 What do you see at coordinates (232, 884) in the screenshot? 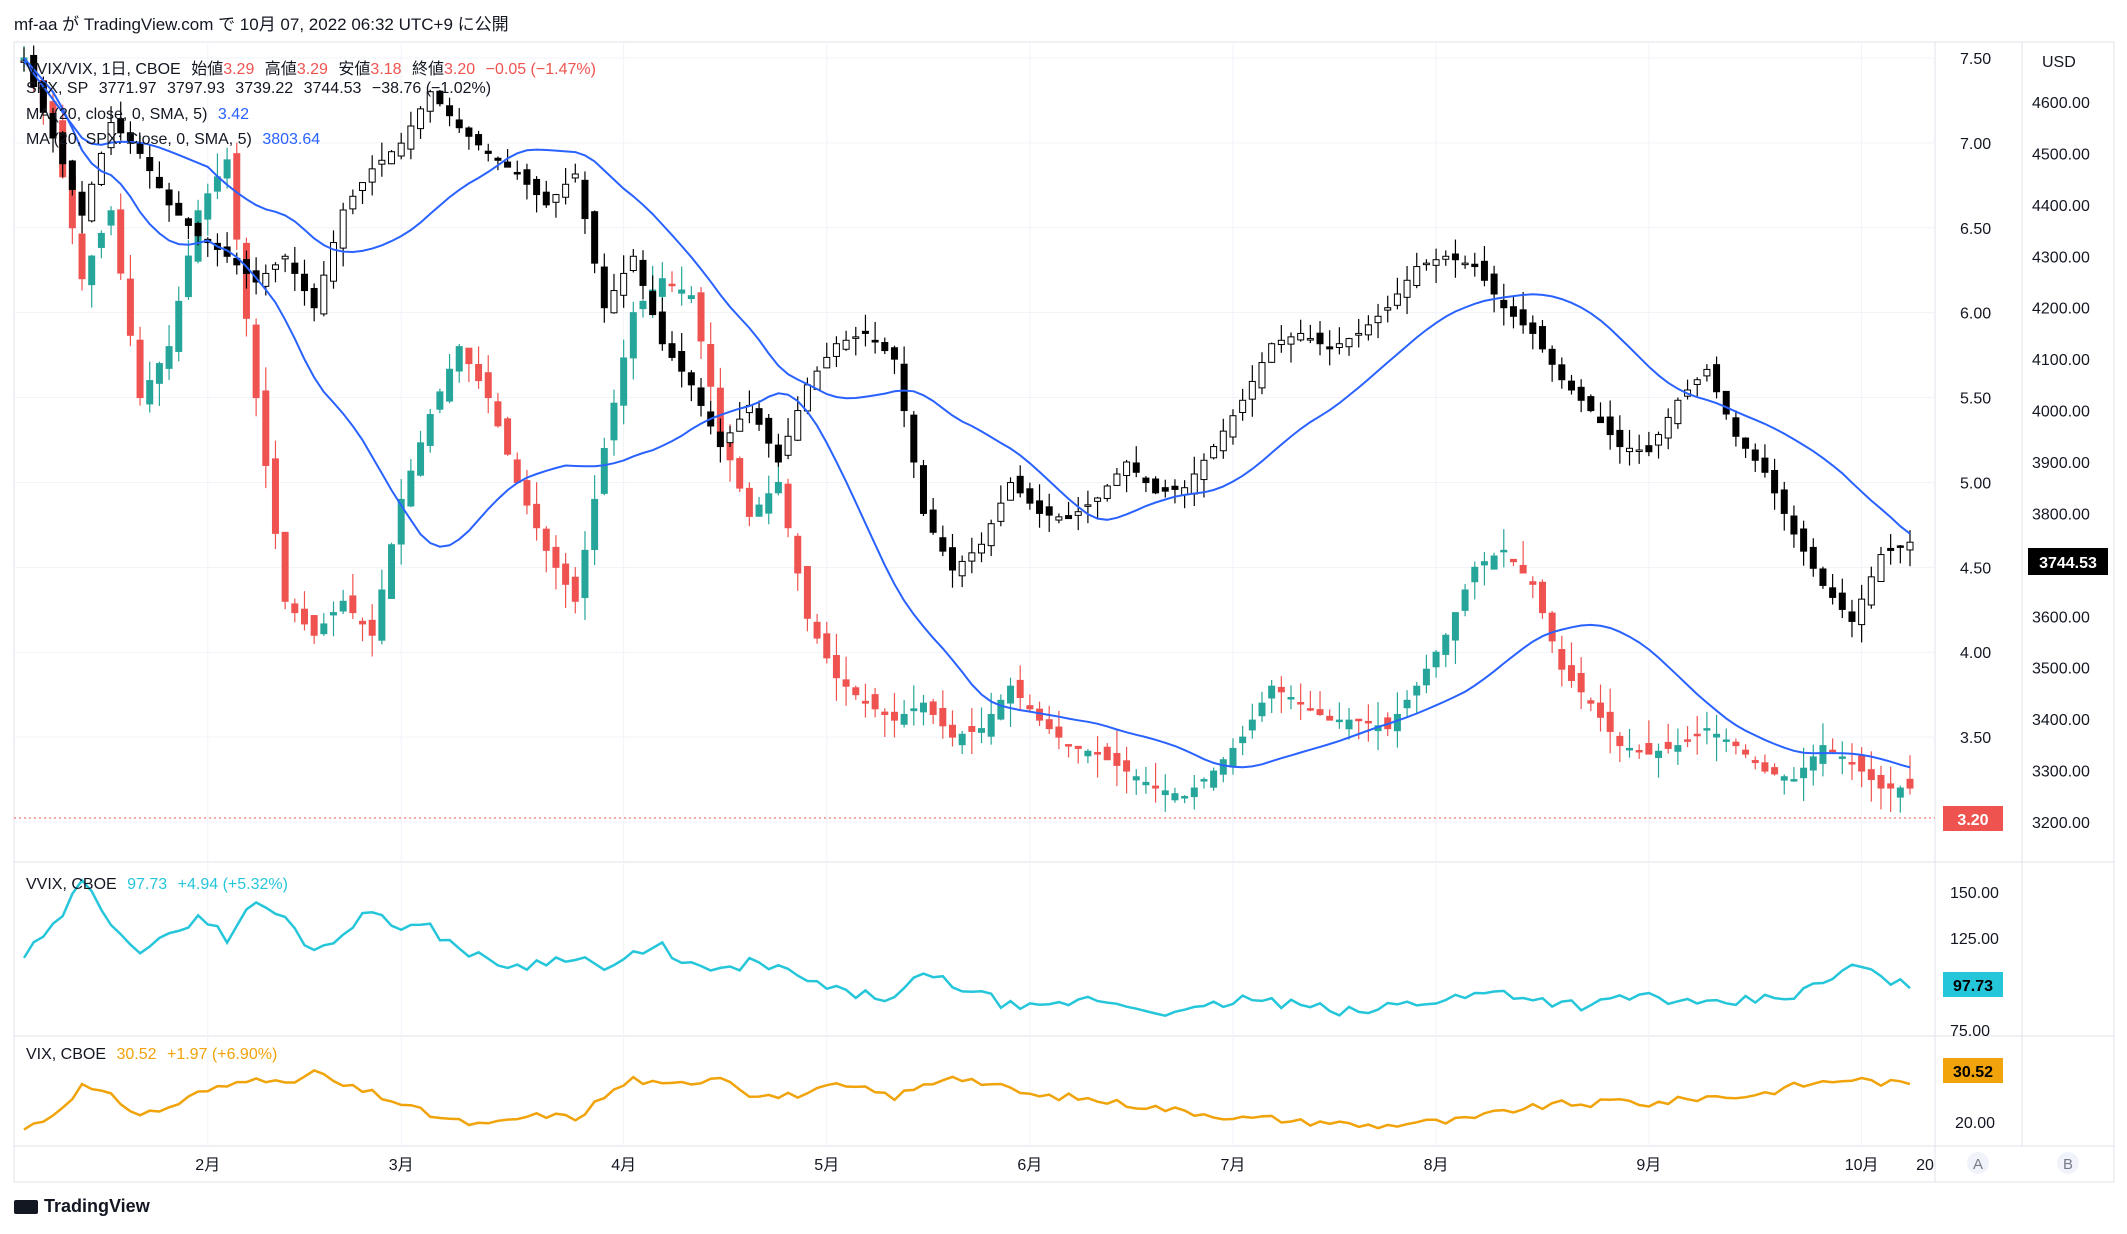
I see `legend-vvix-change: +4.94 (+5.32%)` at bounding box center [232, 884].